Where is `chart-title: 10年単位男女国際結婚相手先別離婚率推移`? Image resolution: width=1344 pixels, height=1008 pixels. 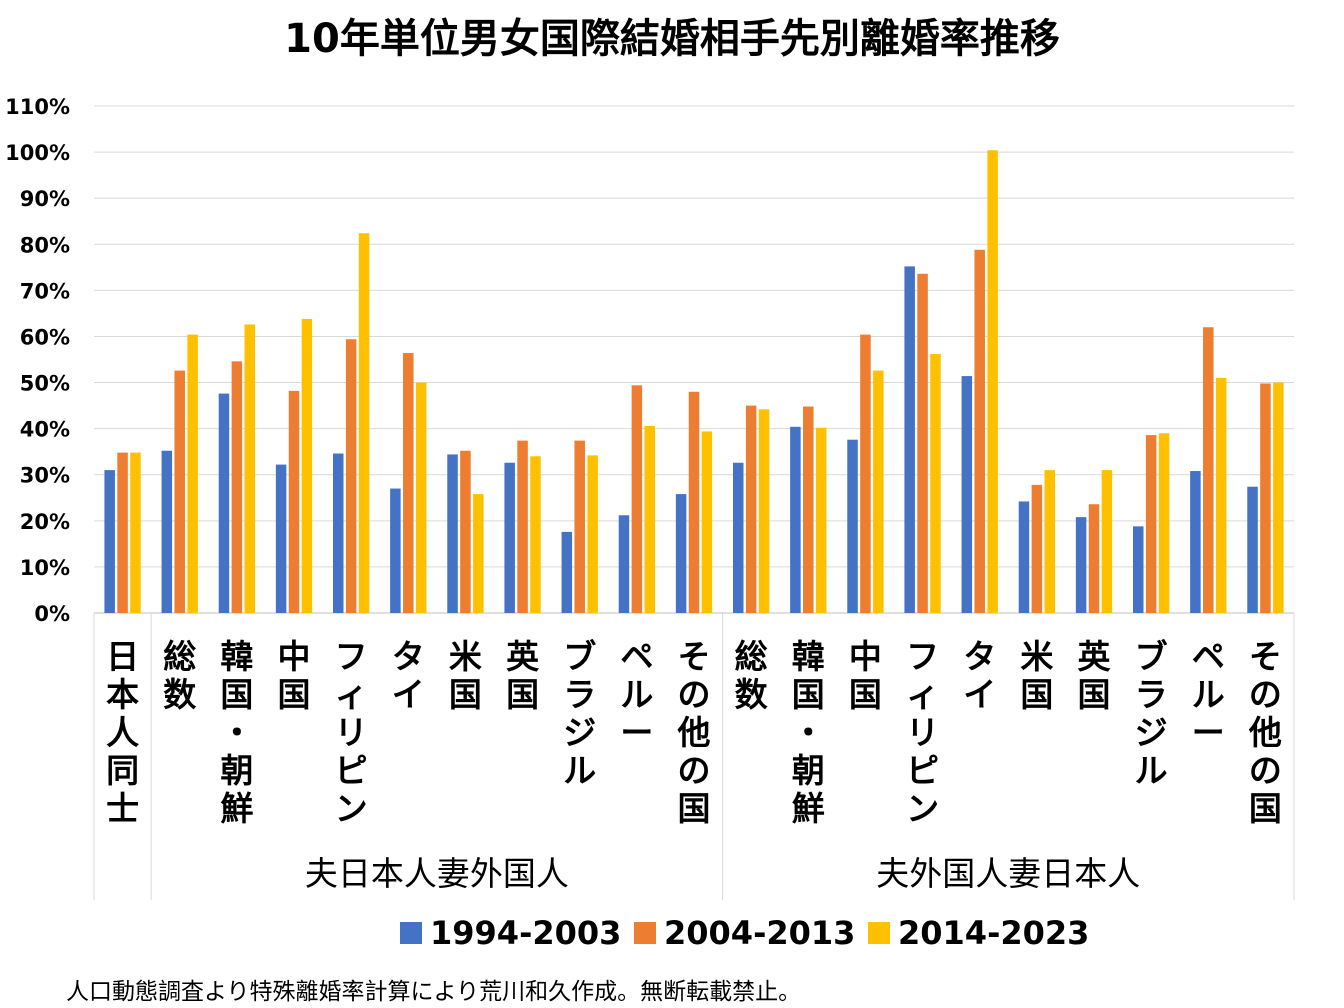 chart-title: 10年単位男女国際結婚相手先別離婚率推移 is located at coordinates (672, 39).